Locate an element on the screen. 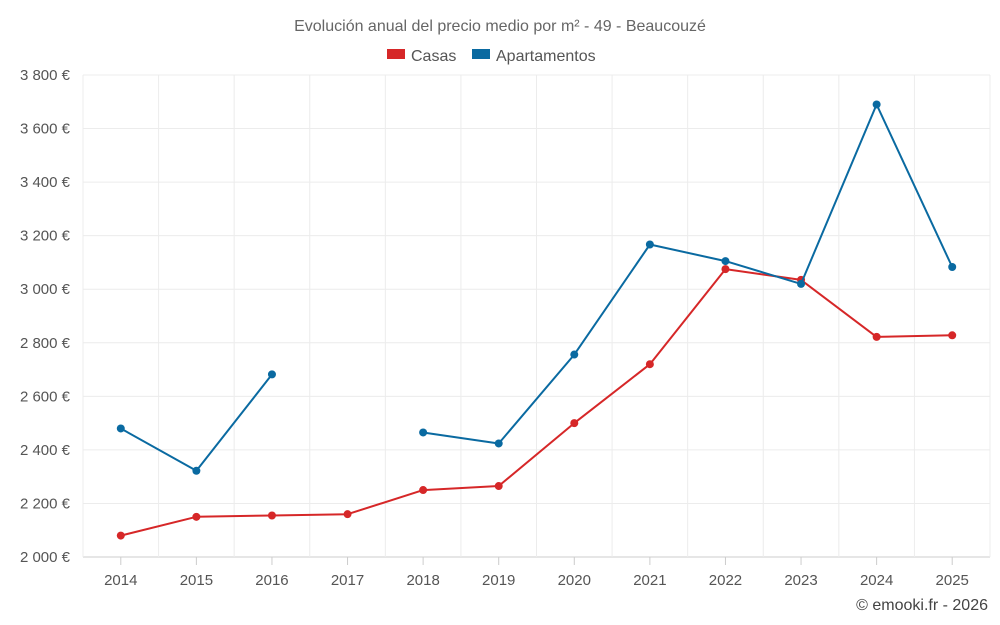  x-tick-label: 2025 is located at coordinates (952, 580).